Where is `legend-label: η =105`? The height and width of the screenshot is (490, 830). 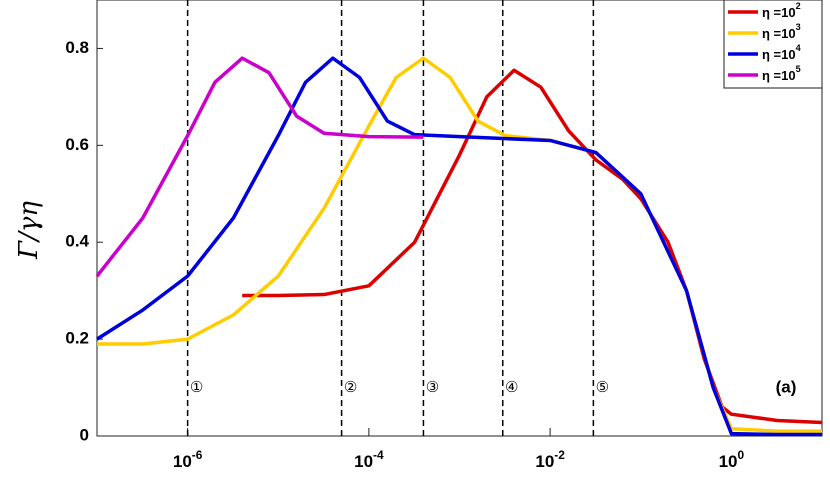 legend-label: η =105 is located at coordinates (781, 73).